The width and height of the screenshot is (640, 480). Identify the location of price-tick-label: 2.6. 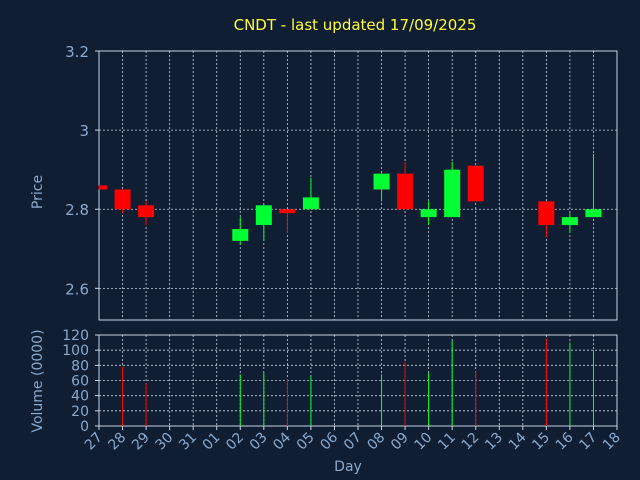
(77, 289).